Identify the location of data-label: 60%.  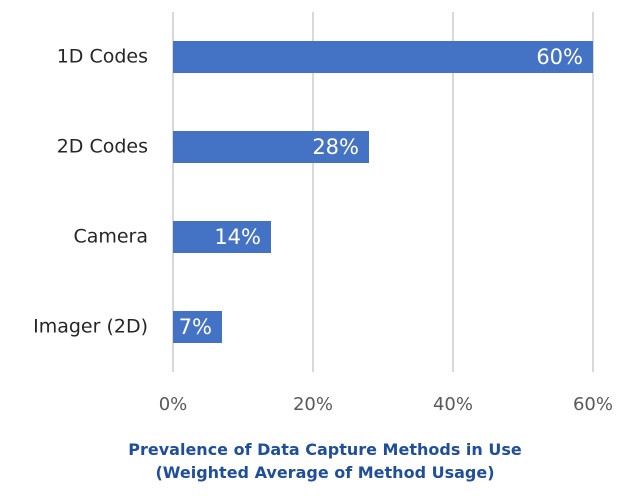
(559, 57).